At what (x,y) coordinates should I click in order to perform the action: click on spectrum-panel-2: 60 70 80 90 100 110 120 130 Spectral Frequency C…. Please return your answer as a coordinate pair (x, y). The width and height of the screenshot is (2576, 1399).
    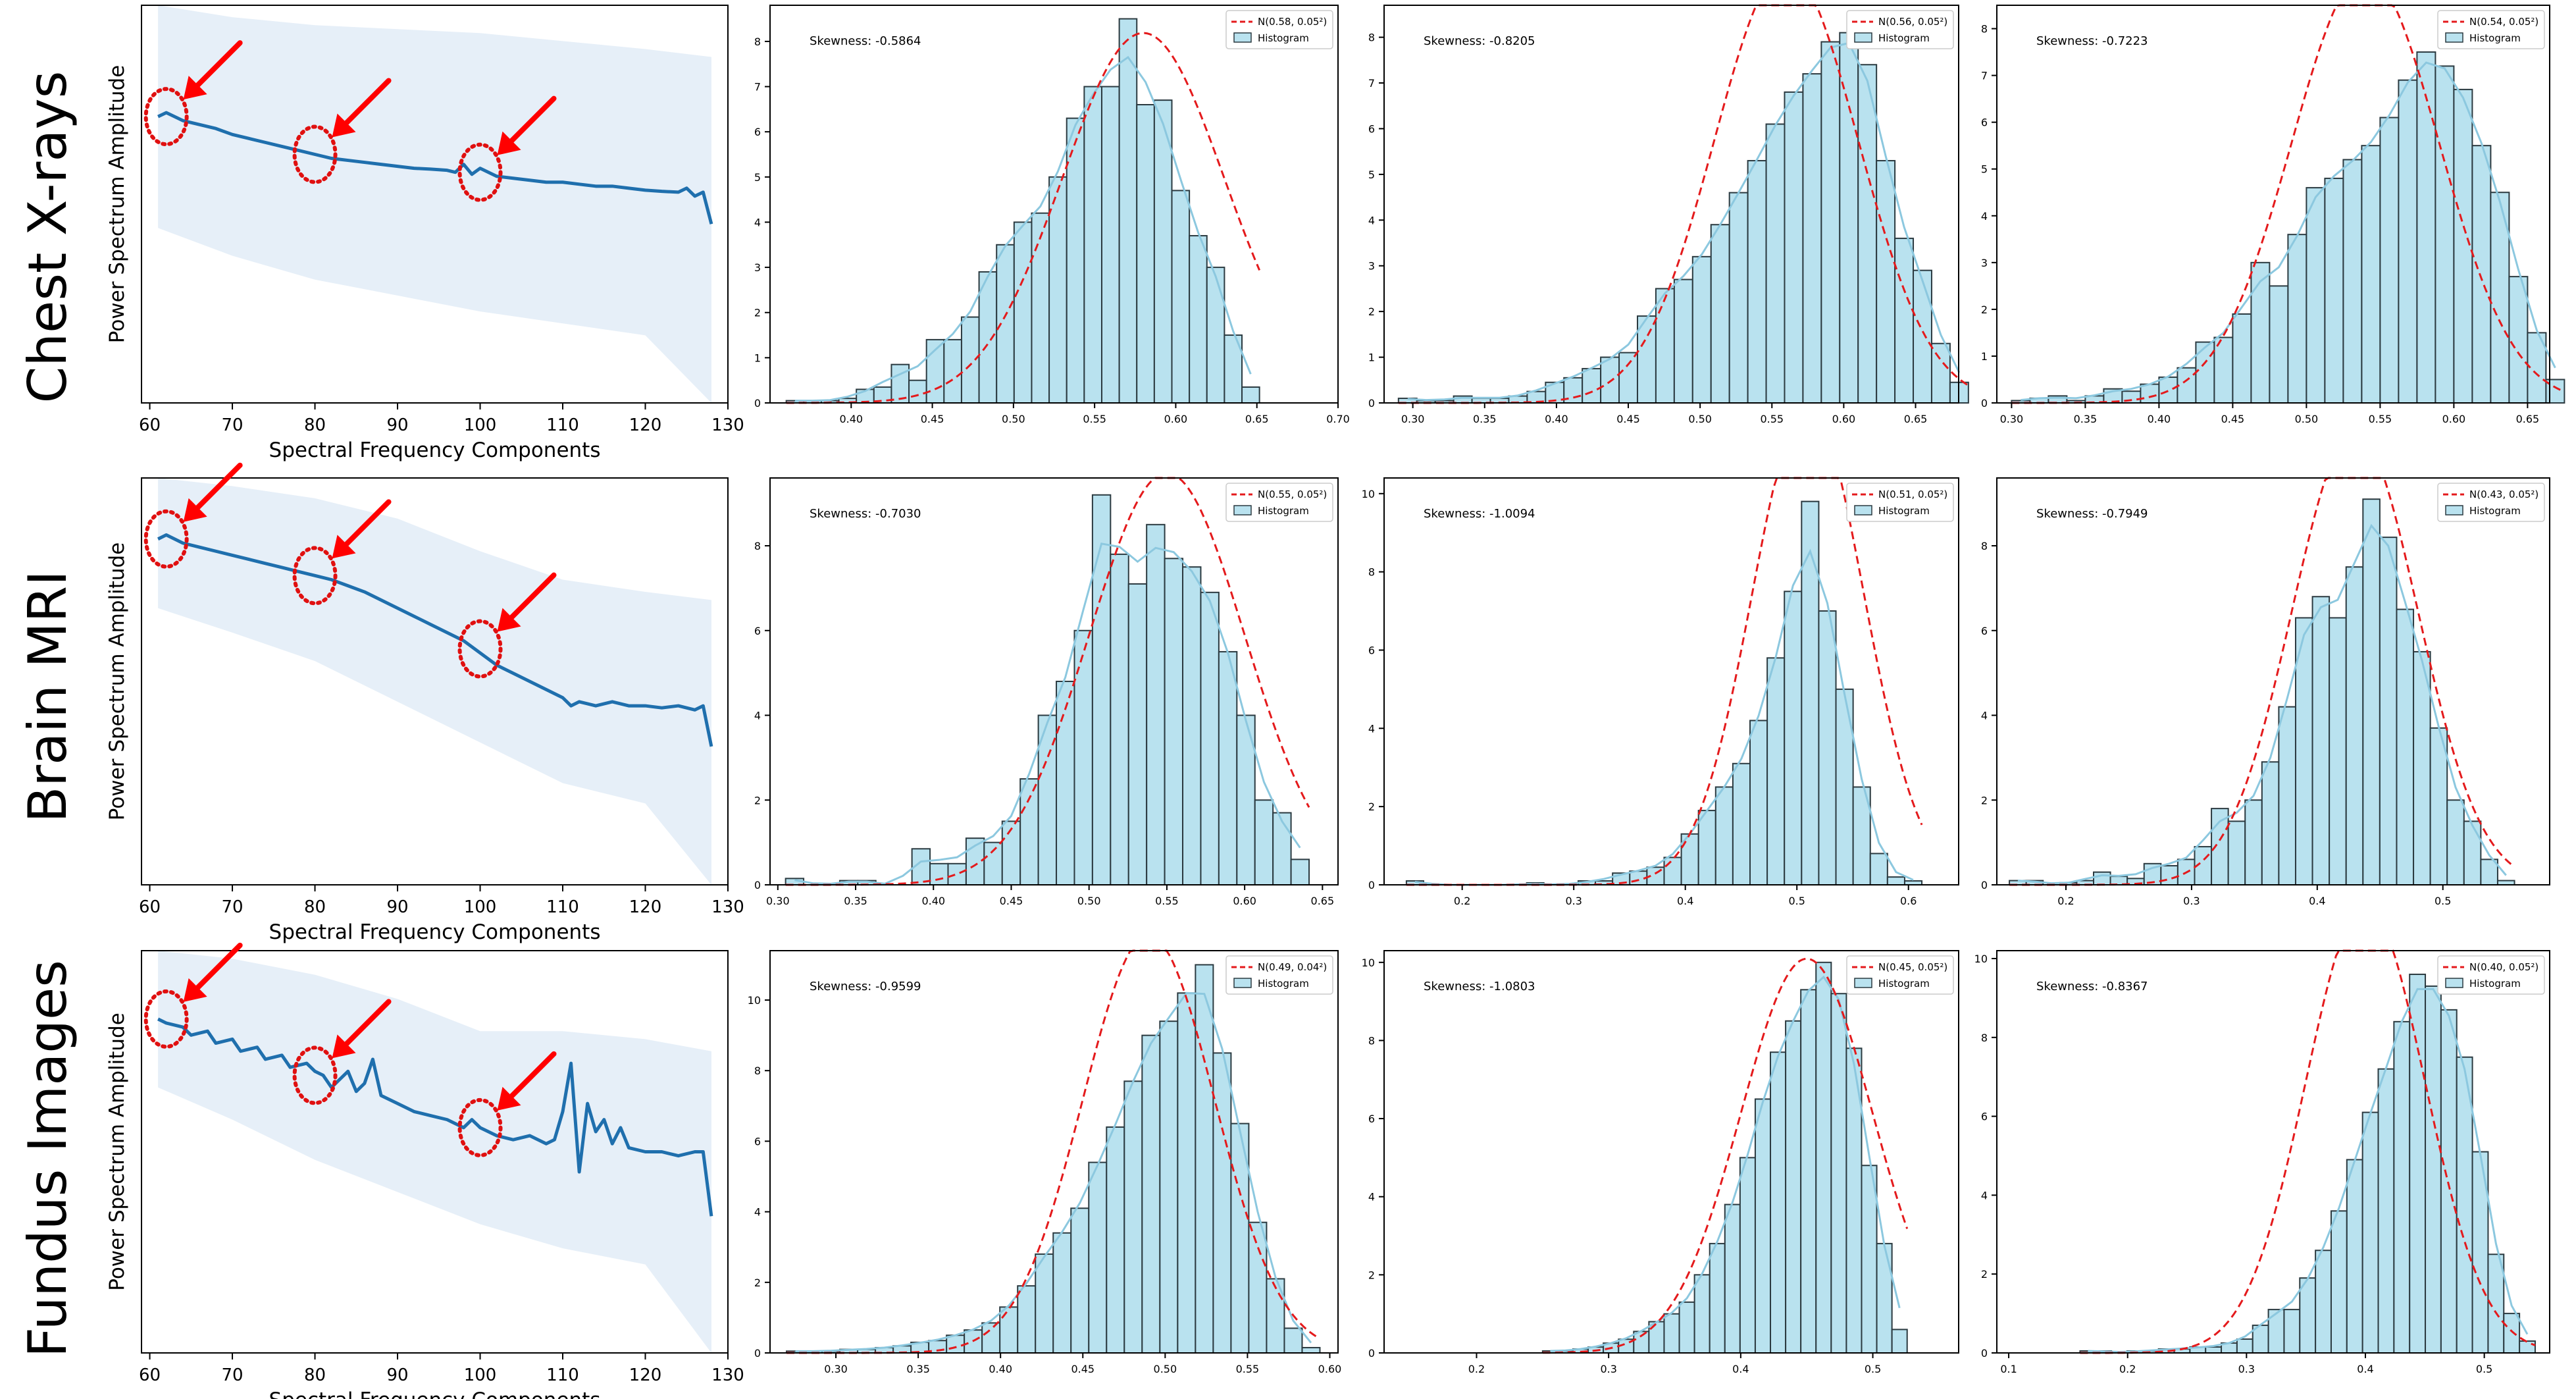
    Looking at the image, I should click on (424, 703).